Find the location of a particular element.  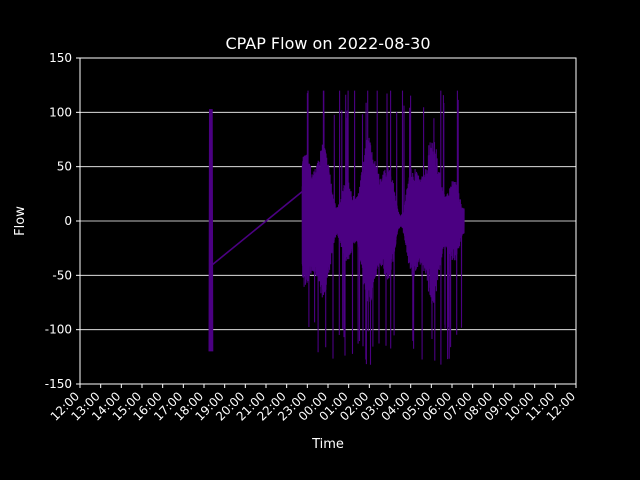

y-tick-label: 150 is located at coordinates (60, 58).